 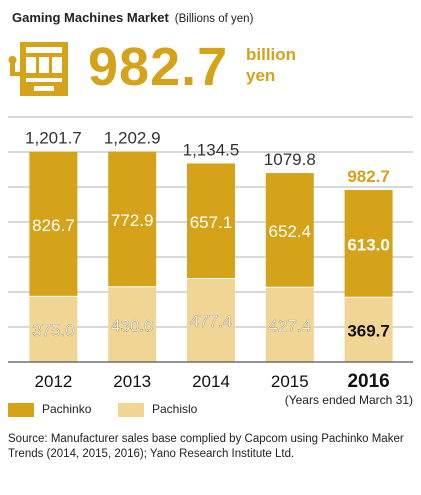 I want to click on headline-unit: billion yen, so click(x=271, y=65).